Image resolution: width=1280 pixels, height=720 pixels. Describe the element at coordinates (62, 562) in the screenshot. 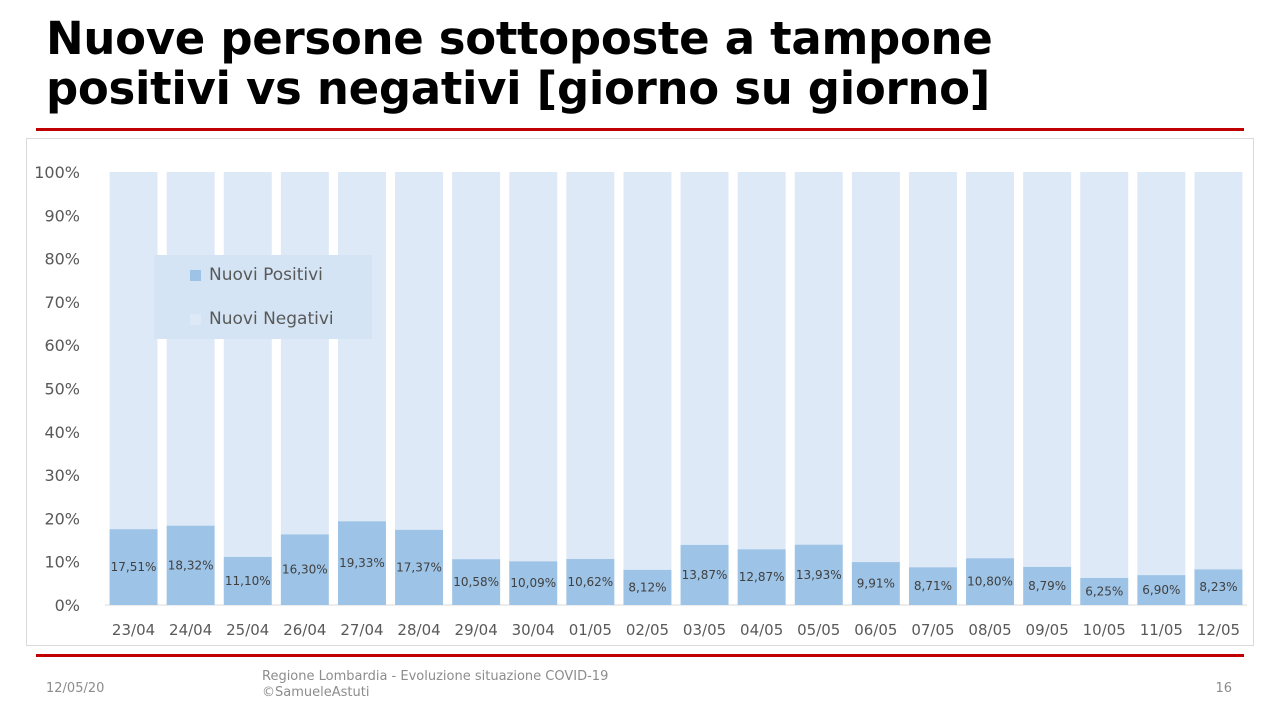

I see `y-tick-label: 10%` at that location.